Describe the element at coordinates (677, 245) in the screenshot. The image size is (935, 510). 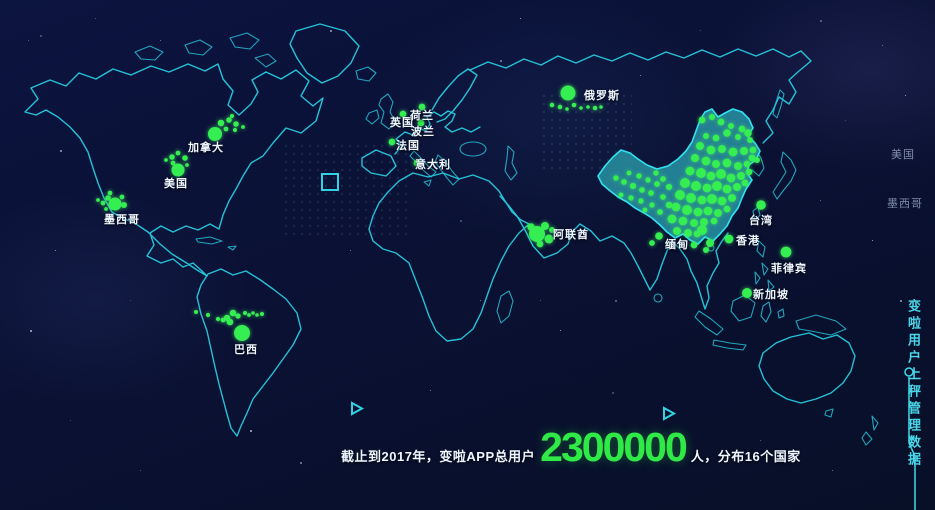
I see `country-label: 缅甸` at that location.